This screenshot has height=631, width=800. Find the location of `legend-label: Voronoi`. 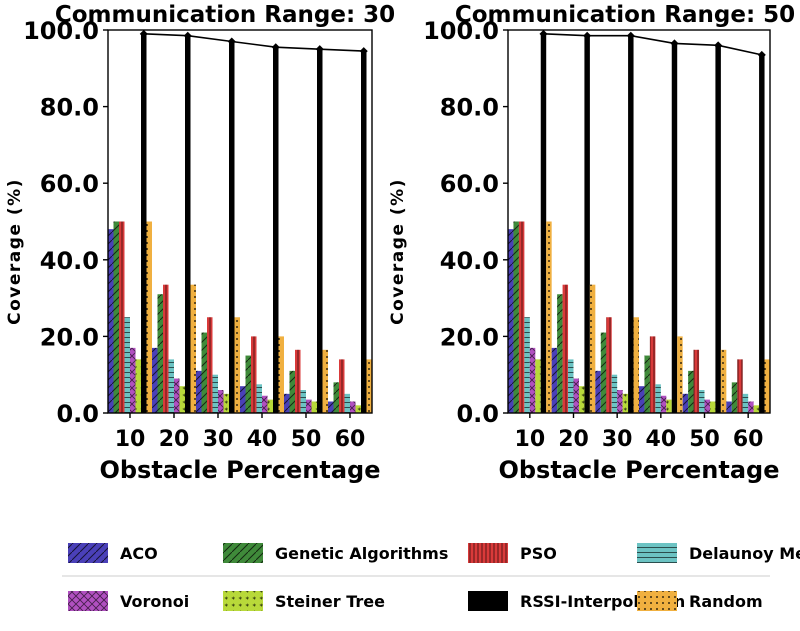

legend-label: Voronoi is located at coordinates (154, 601).